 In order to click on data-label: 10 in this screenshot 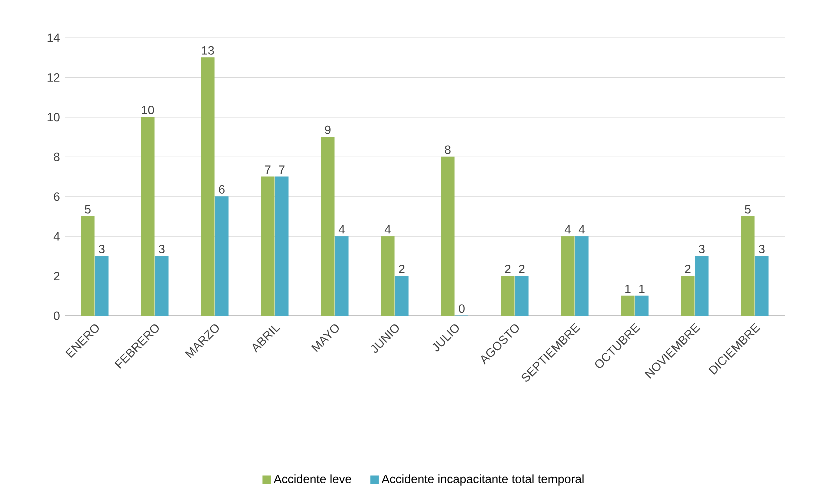, I will do `click(148, 110)`.